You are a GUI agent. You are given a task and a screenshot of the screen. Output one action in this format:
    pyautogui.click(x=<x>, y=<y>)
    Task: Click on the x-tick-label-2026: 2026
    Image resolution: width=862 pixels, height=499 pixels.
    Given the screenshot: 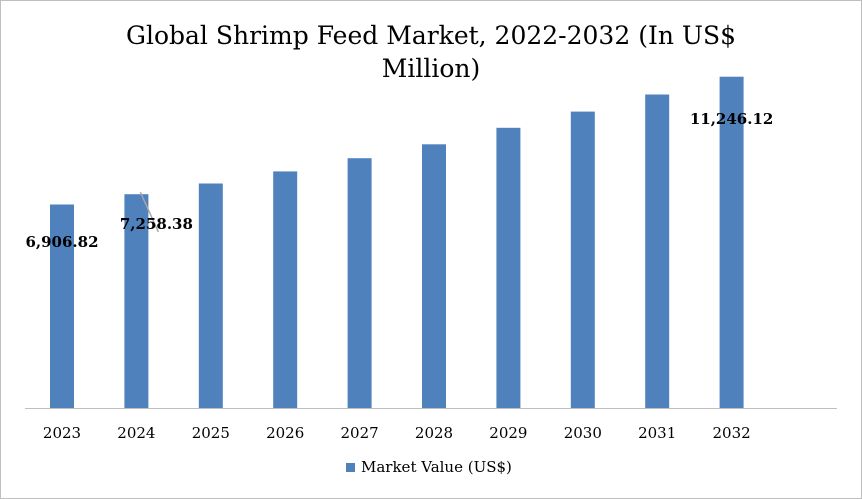 What is the action you would take?
    pyautogui.click(x=285, y=433)
    